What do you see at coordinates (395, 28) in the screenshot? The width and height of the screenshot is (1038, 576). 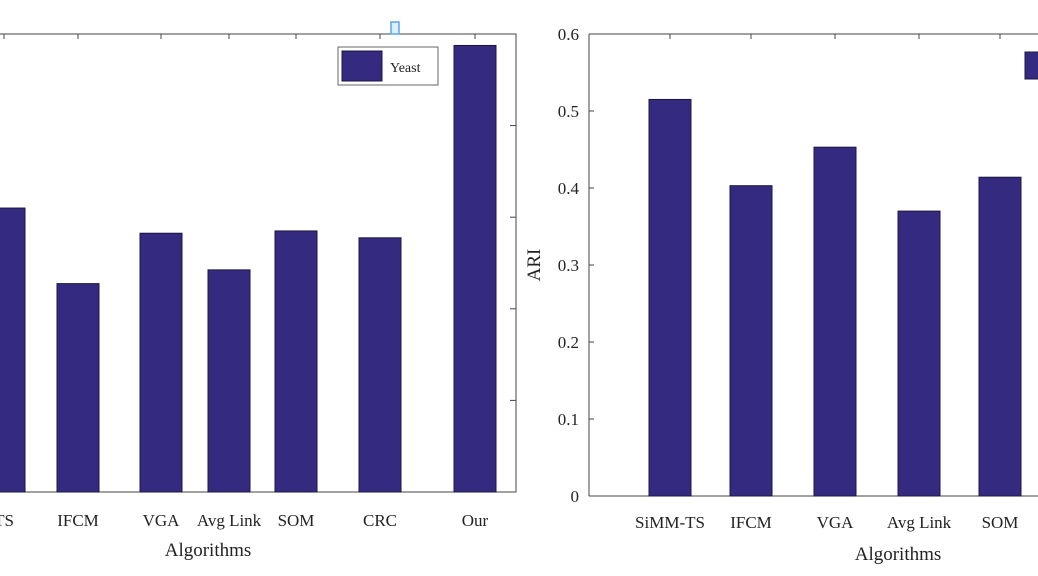 I see `selection-marker` at bounding box center [395, 28].